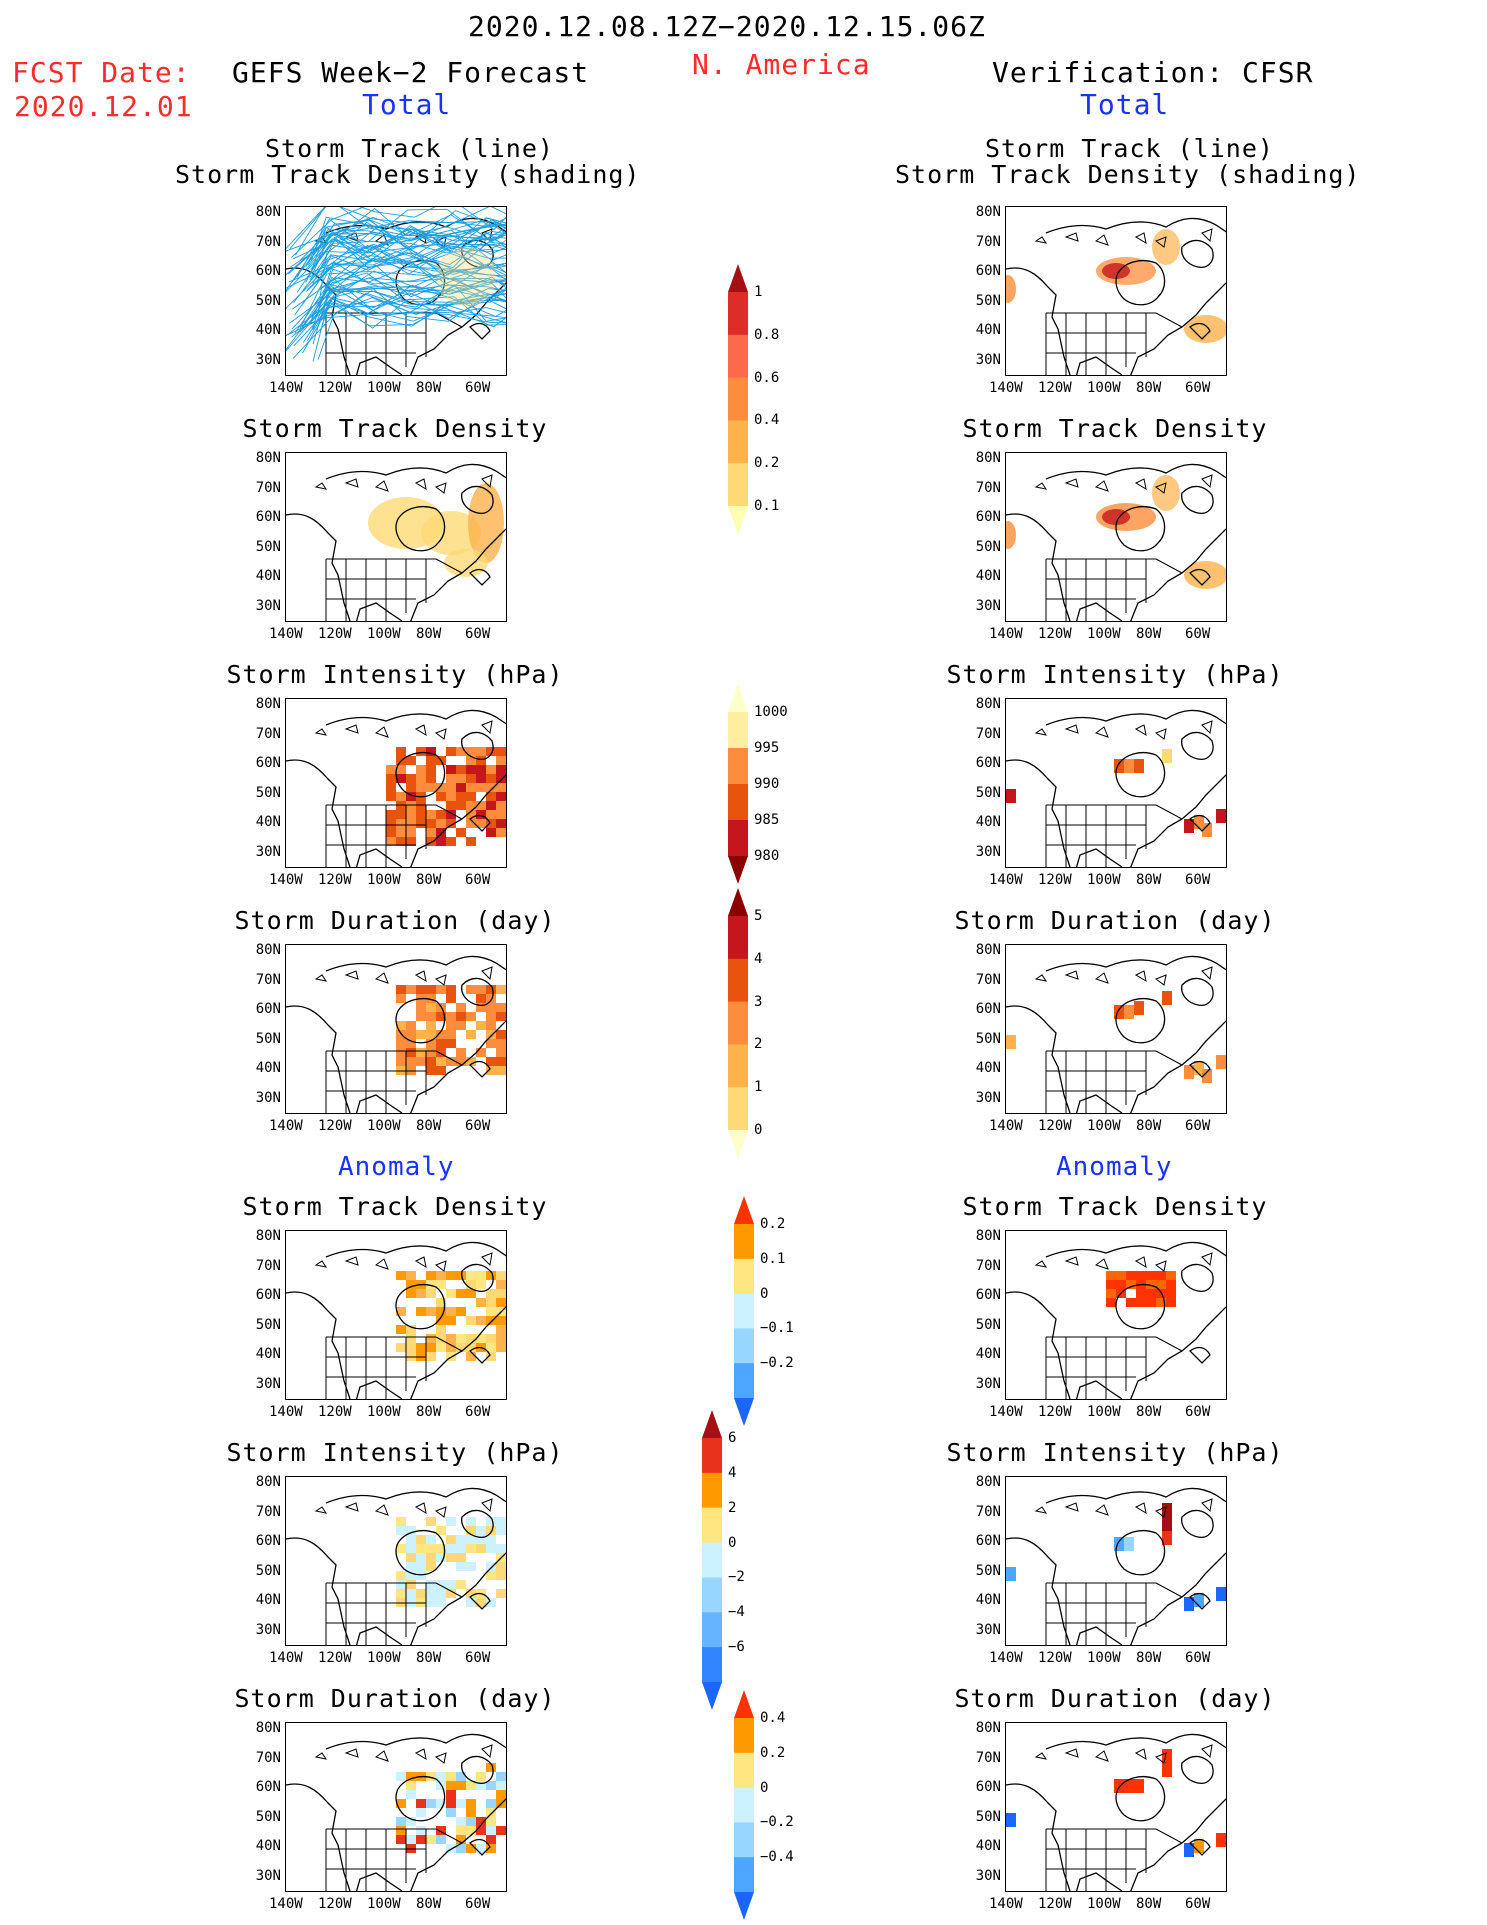 This screenshot has height=1925, width=1487. I want to click on colorbar-tick-label: 0.1, so click(767, 506).